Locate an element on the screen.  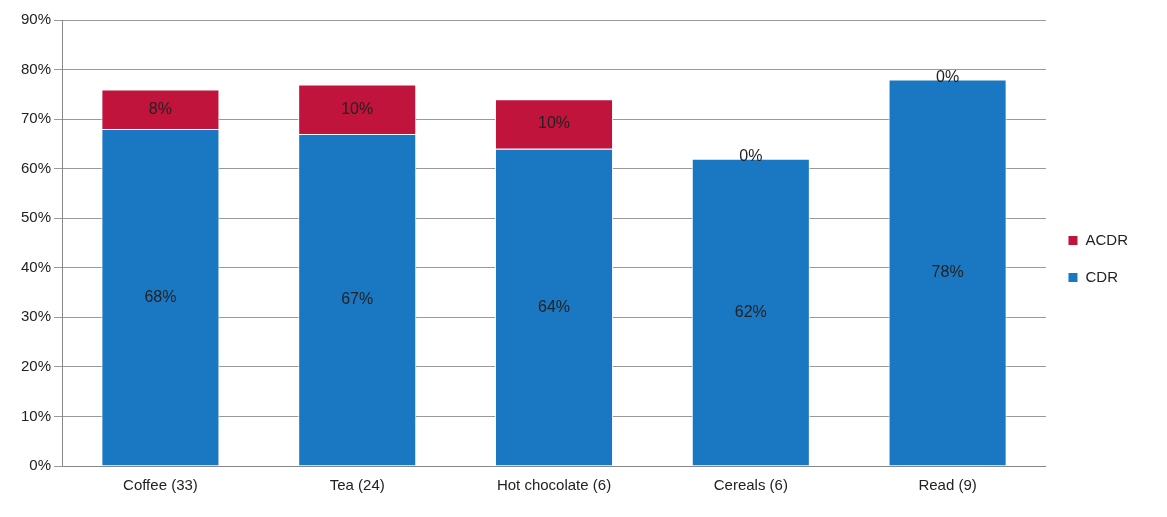
y-tick-label: 40% is located at coordinates (36, 266).